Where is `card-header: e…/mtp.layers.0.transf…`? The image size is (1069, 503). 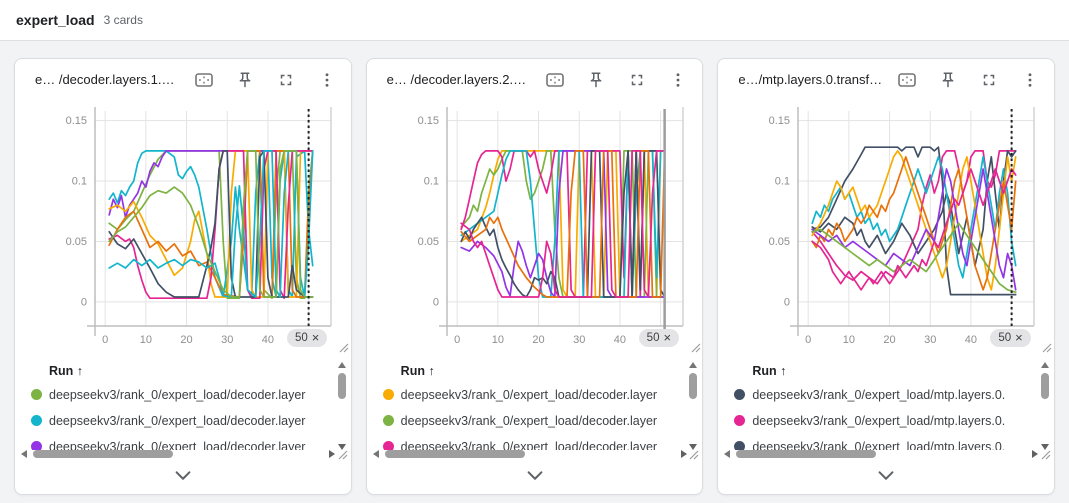 card-header: e…/mtp.layers.0.transf… is located at coordinates (886, 80).